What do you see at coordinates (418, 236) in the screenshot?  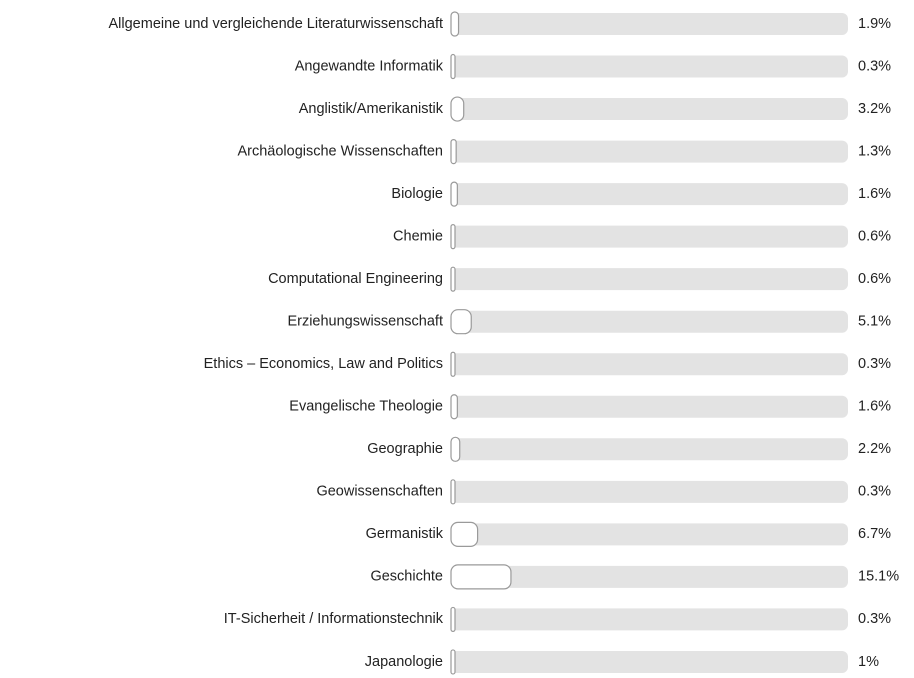 I see `category-label: Chemie` at bounding box center [418, 236].